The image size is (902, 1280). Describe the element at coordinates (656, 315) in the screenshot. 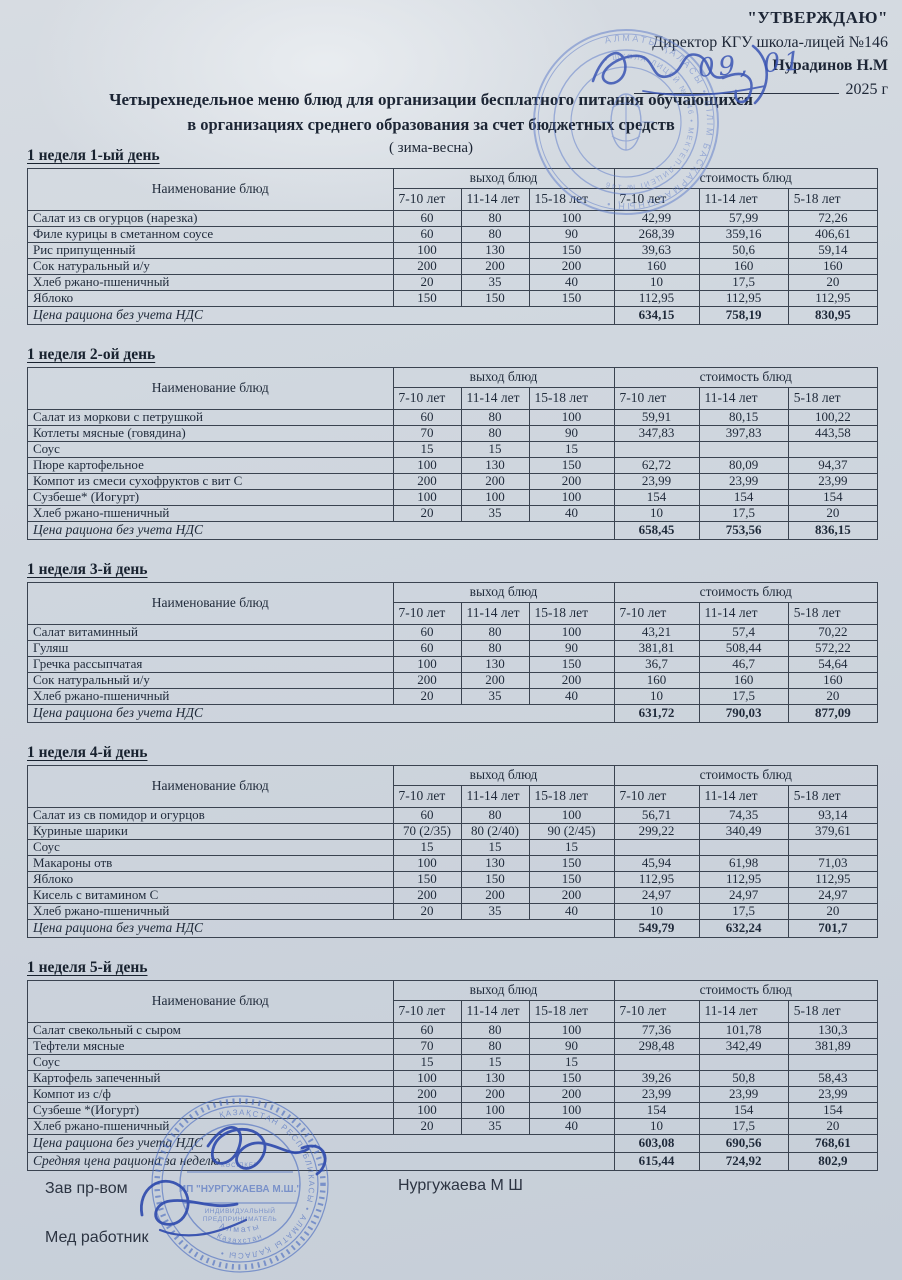

I see `total-value-cell: 634,15` at that location.